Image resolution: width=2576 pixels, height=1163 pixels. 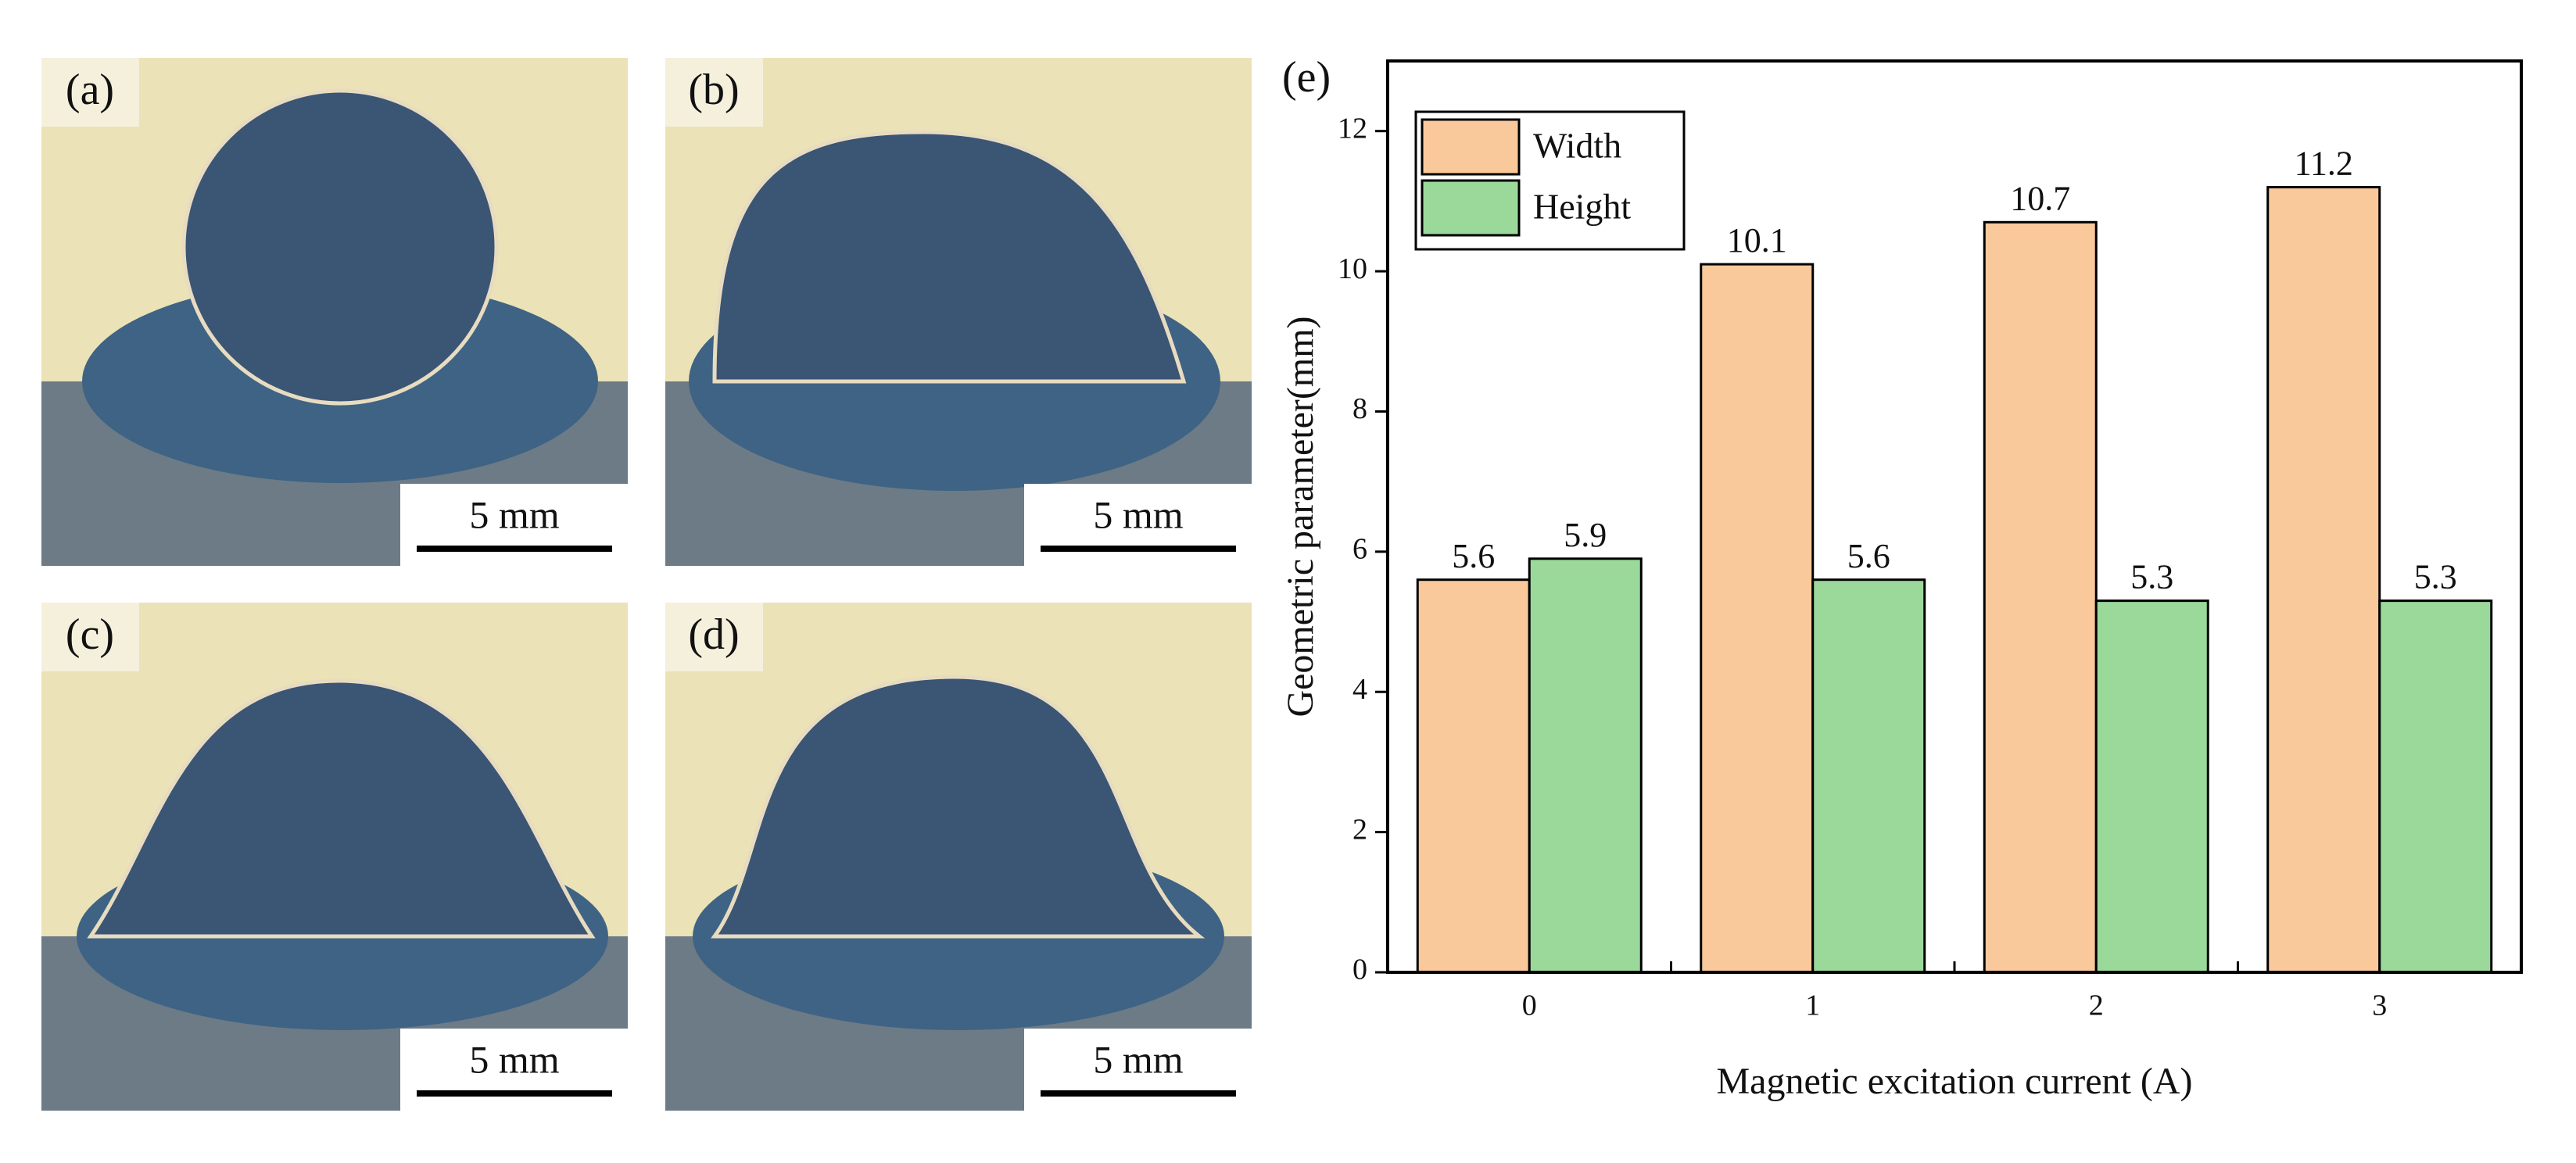 I want to click on y-tick-label: 0, so click(x=1359, y=970).